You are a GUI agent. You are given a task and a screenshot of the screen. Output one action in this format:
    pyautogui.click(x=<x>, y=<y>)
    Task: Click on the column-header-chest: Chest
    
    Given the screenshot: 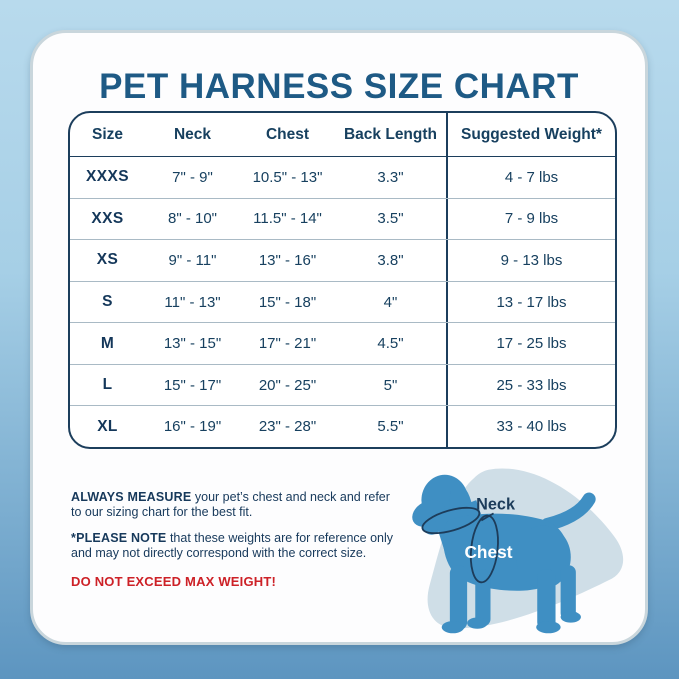 What is the action you would take?
    pyautogui.click(x=287, y=134)
    